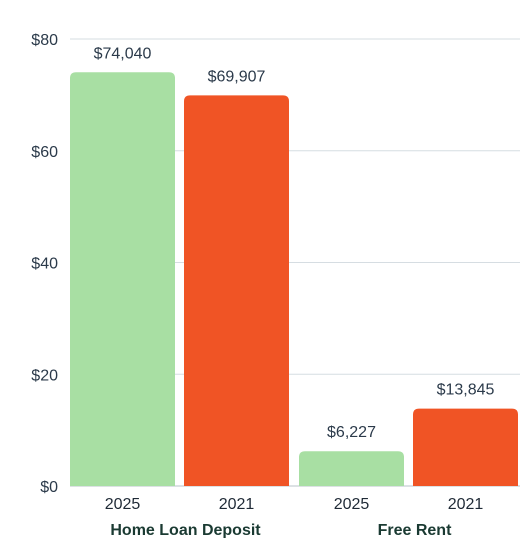  I want to click on bar-2025, so click(351, 468).